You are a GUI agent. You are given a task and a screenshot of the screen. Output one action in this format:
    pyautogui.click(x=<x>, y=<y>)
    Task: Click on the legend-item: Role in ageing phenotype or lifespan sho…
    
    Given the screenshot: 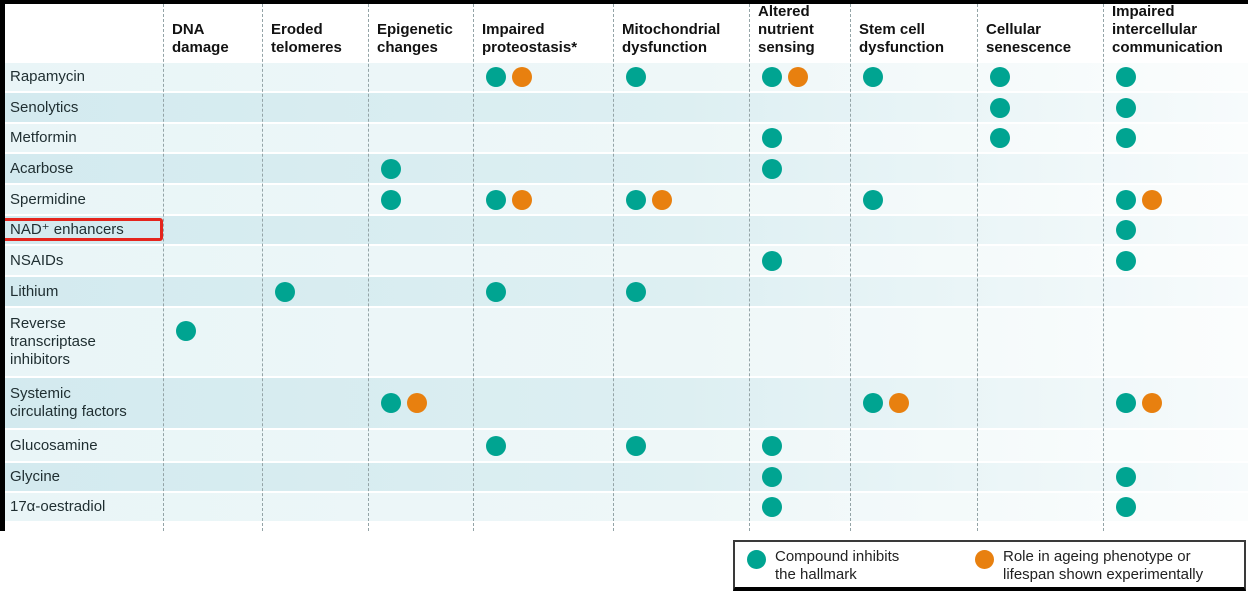 What is the action you would take?
    pyautogui.click(x=1089, y=566)
    